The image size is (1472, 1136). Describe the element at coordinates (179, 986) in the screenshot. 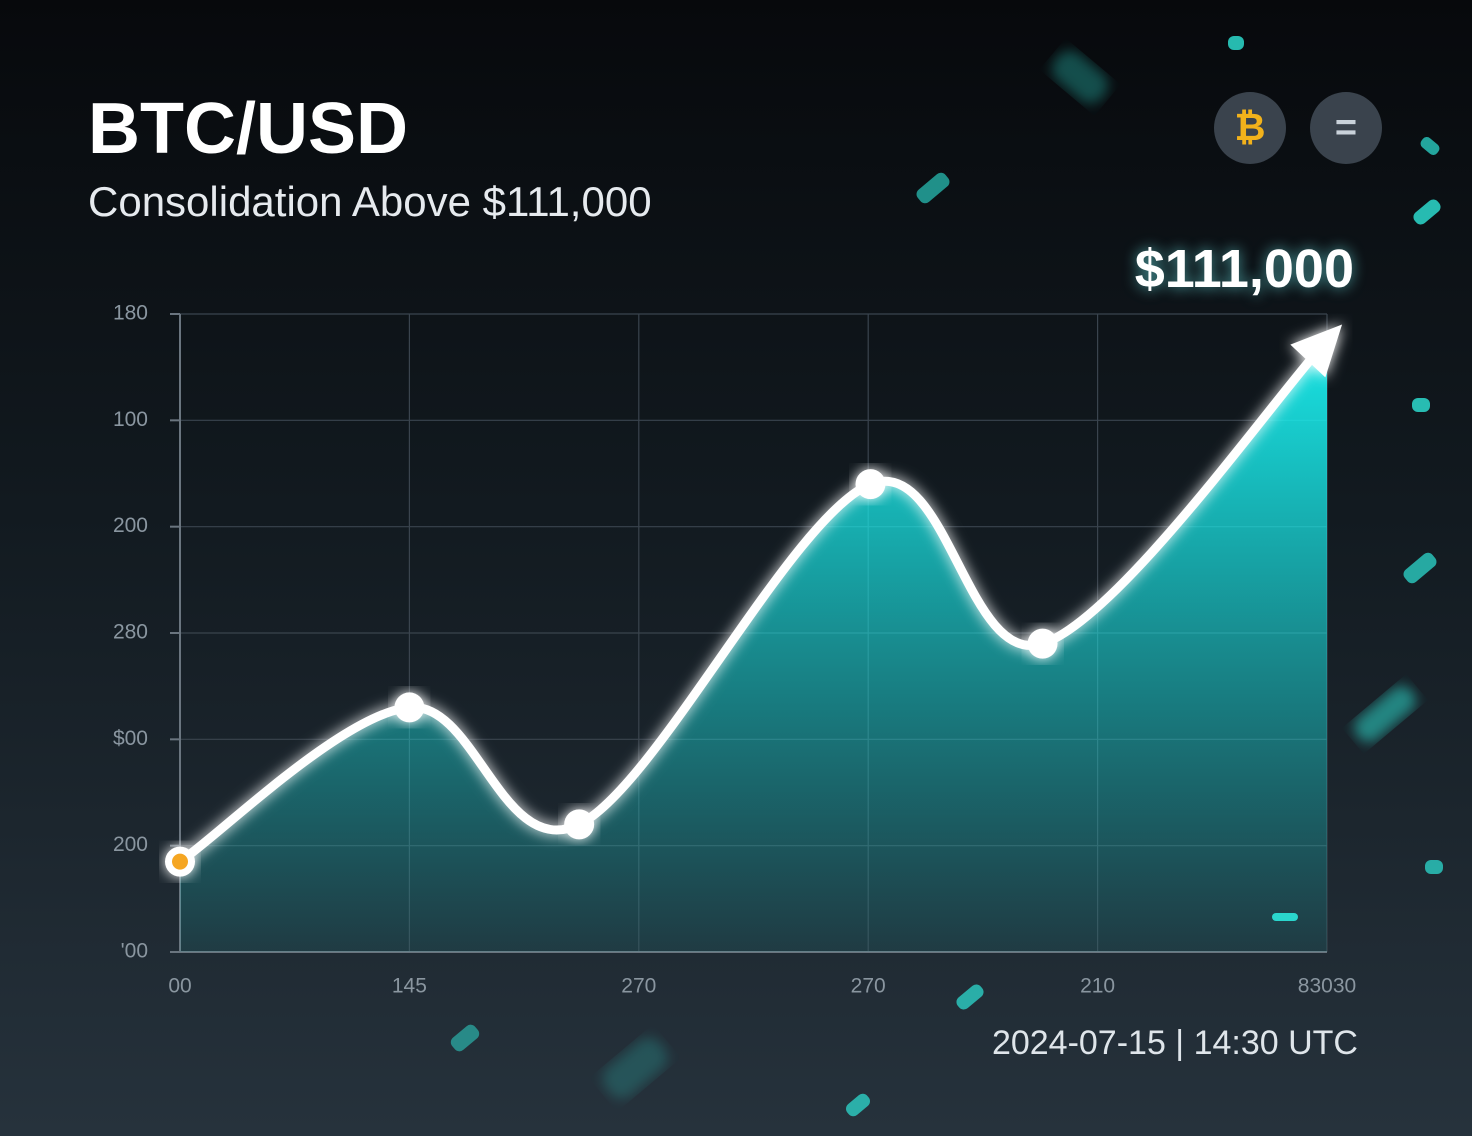

I see `x-tick-label: 00` at that location.